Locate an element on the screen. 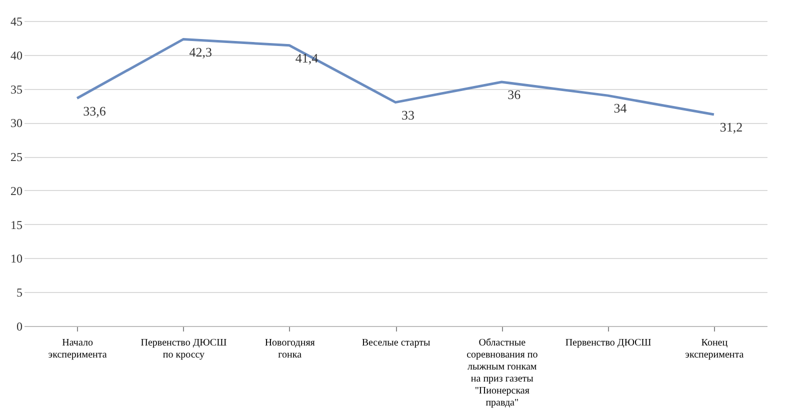 This screenshot has width=787, height=417. x-tick-label: Веселые старты is located at coordinates (396, 343).